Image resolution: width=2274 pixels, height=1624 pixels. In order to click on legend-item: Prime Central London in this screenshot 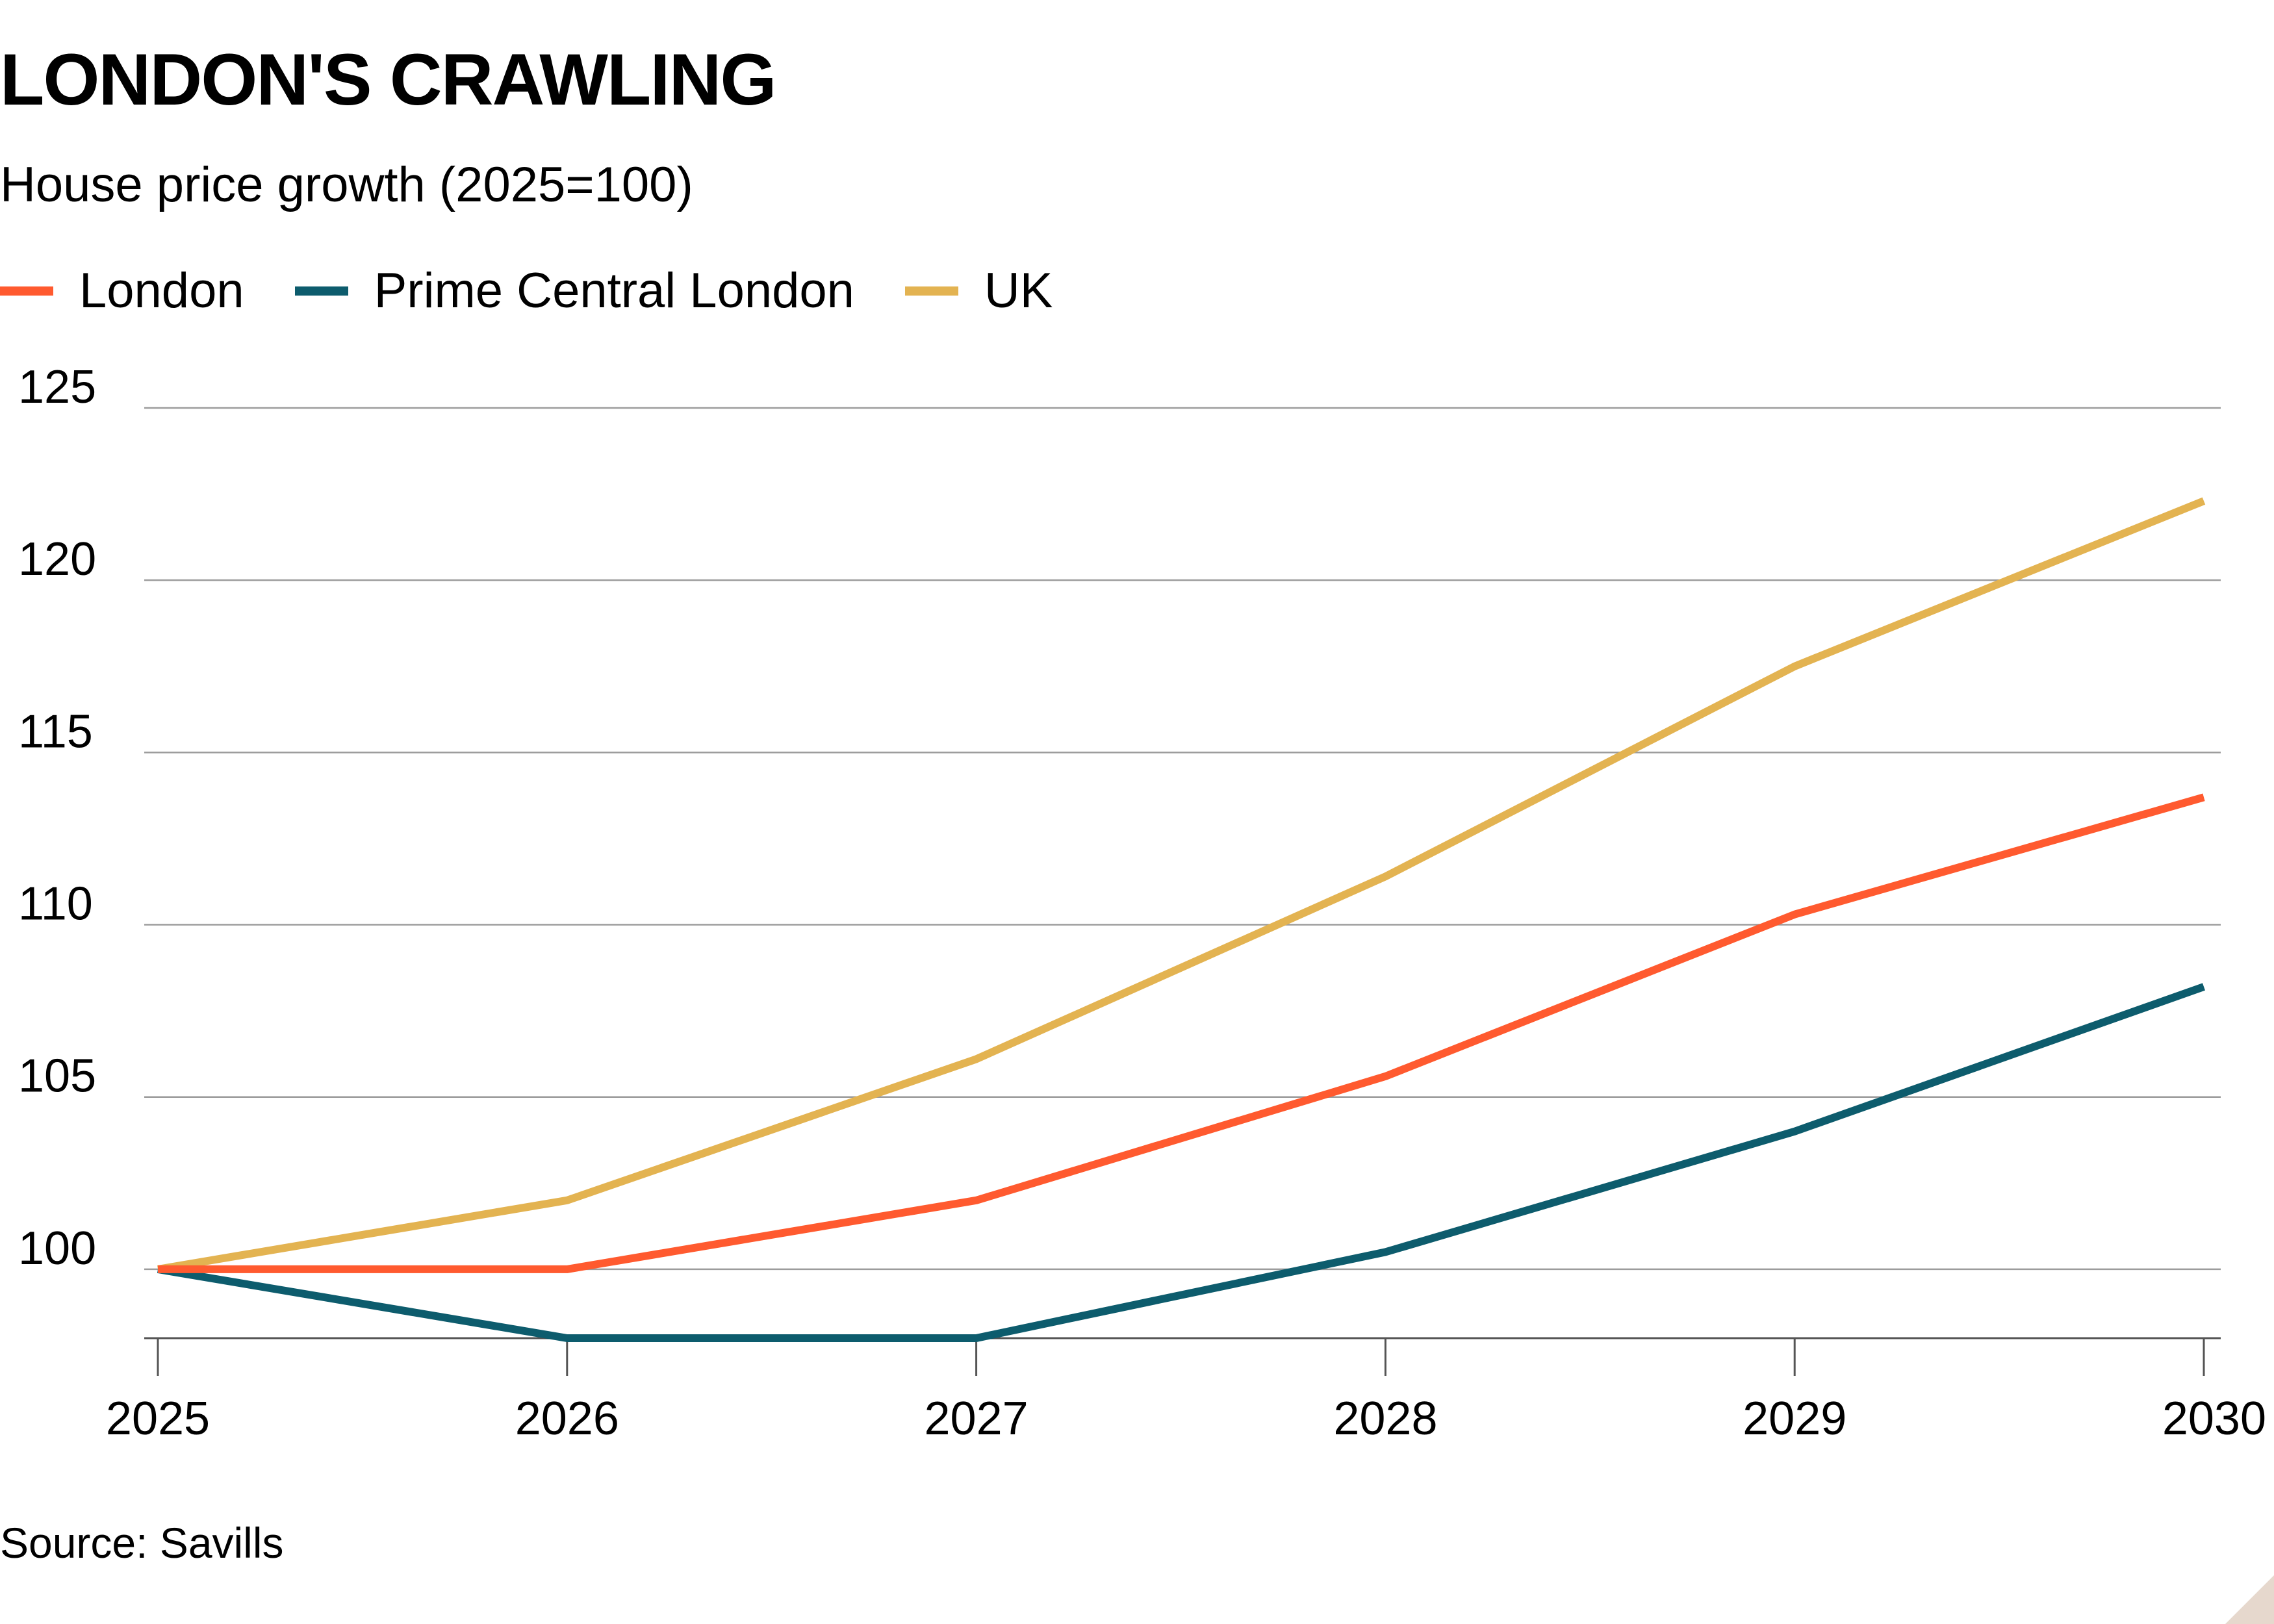, I will do `click(574, 291)`.